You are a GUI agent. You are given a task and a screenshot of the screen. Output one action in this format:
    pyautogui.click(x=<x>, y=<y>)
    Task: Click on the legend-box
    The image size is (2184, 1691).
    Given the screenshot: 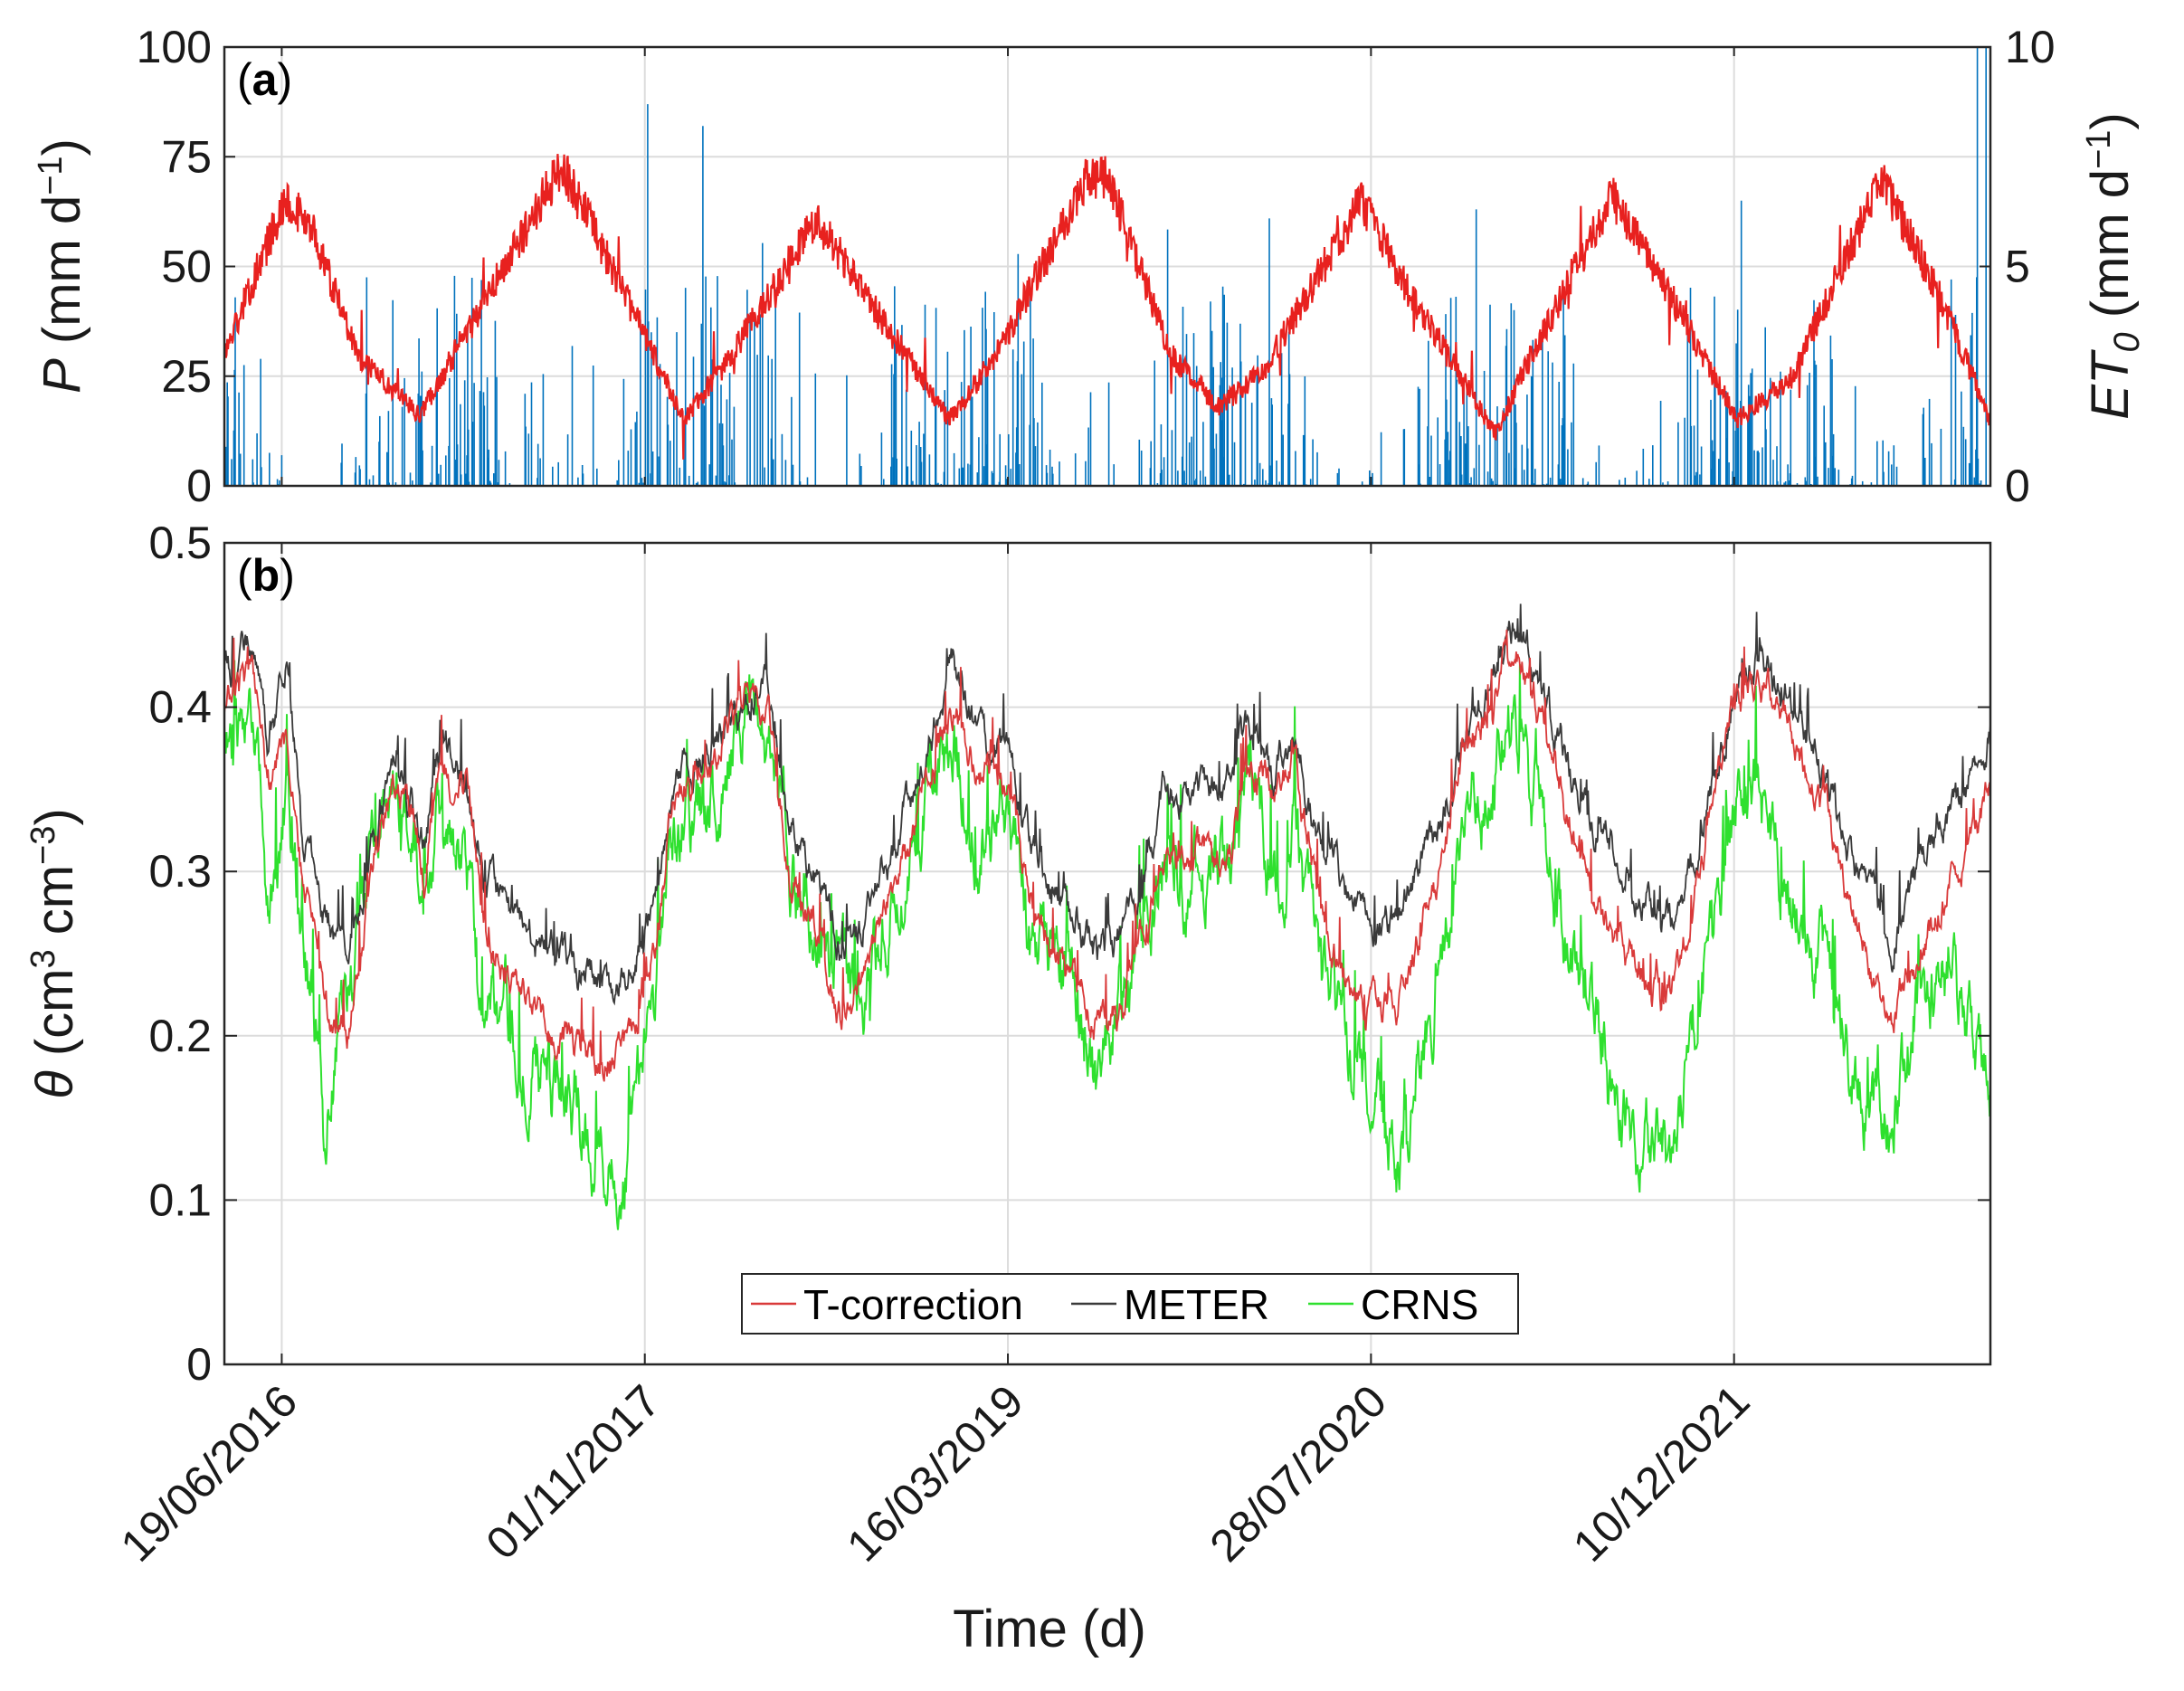 What is the action you would take?
    pyautogui.click(x=1130, y=1304)
    